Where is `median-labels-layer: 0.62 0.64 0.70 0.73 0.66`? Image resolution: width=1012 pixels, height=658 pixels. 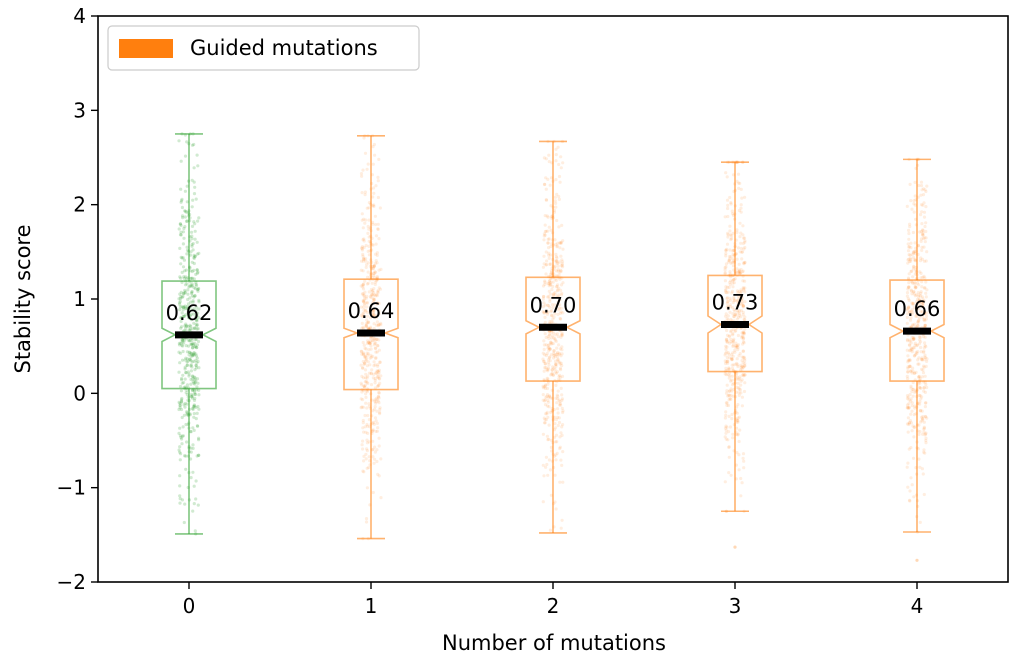
median-labels-layer: 0.62 0.64 0.70 0.73 0.66 is located at coordinates (553, 307).